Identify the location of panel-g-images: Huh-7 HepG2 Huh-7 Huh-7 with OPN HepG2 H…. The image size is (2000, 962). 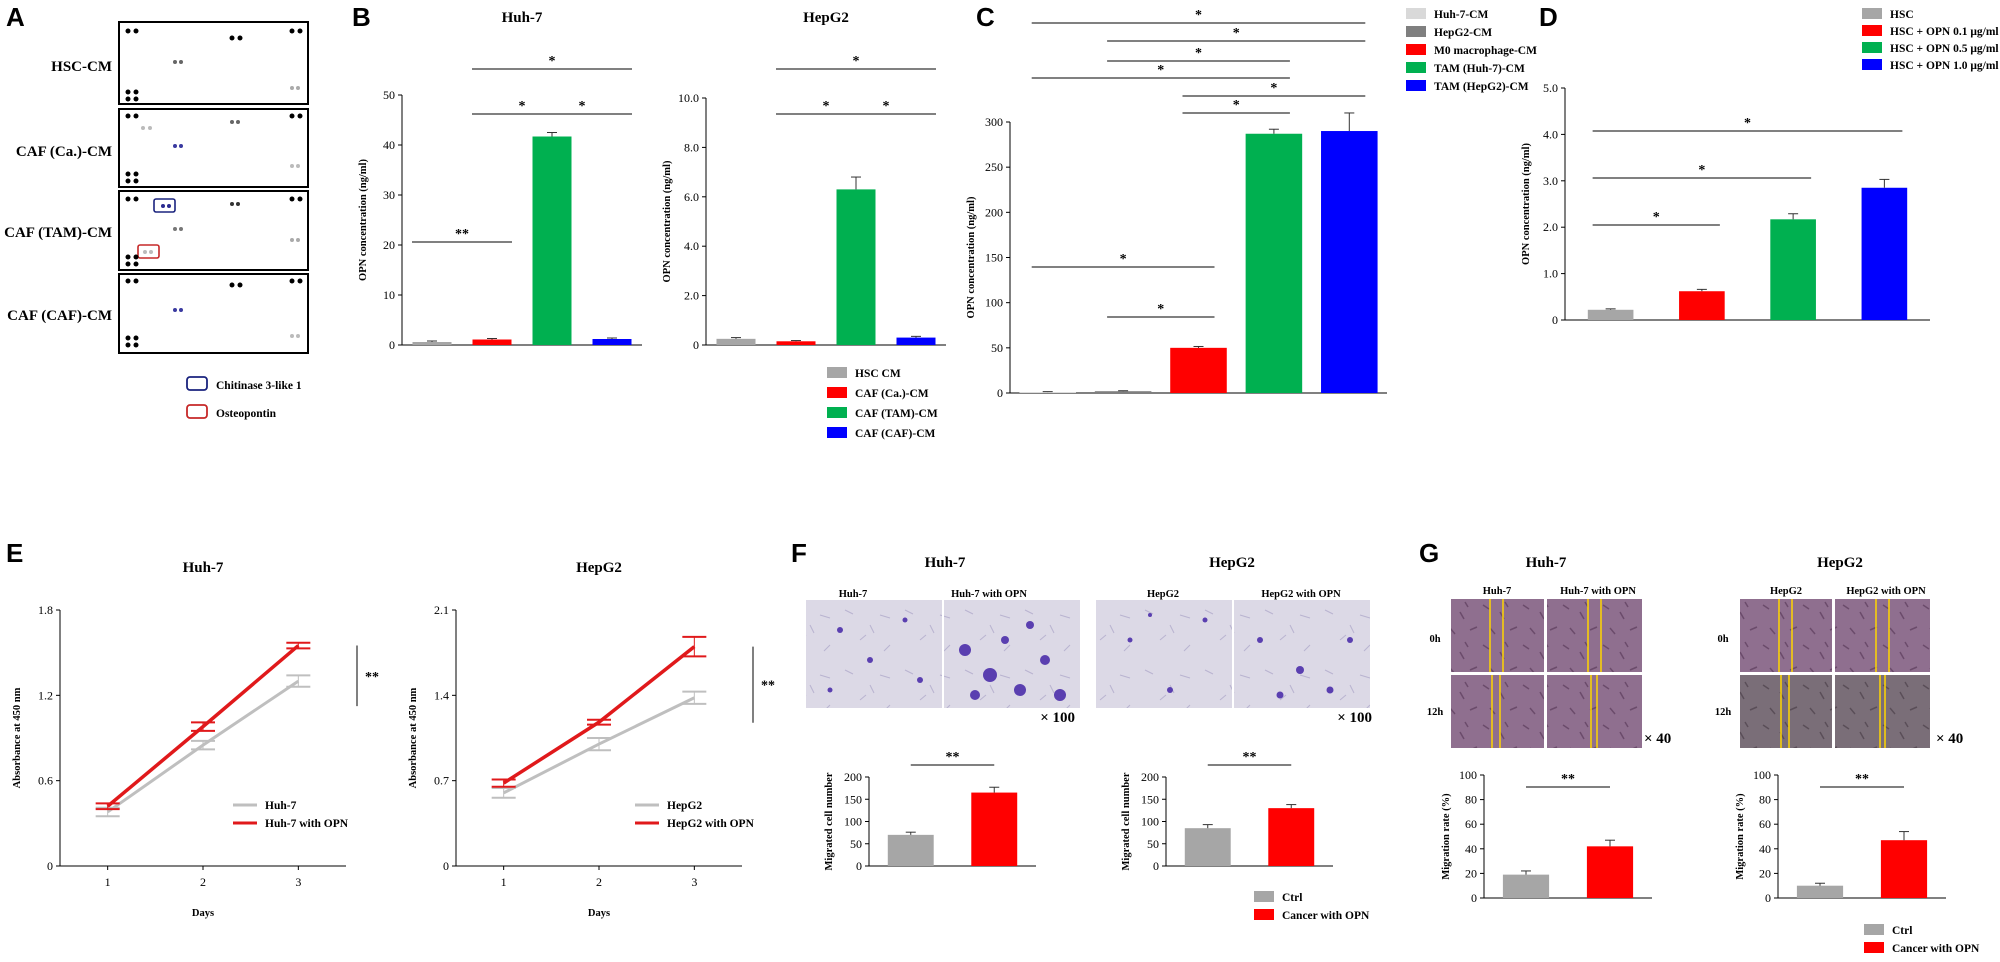
(1695, 651).